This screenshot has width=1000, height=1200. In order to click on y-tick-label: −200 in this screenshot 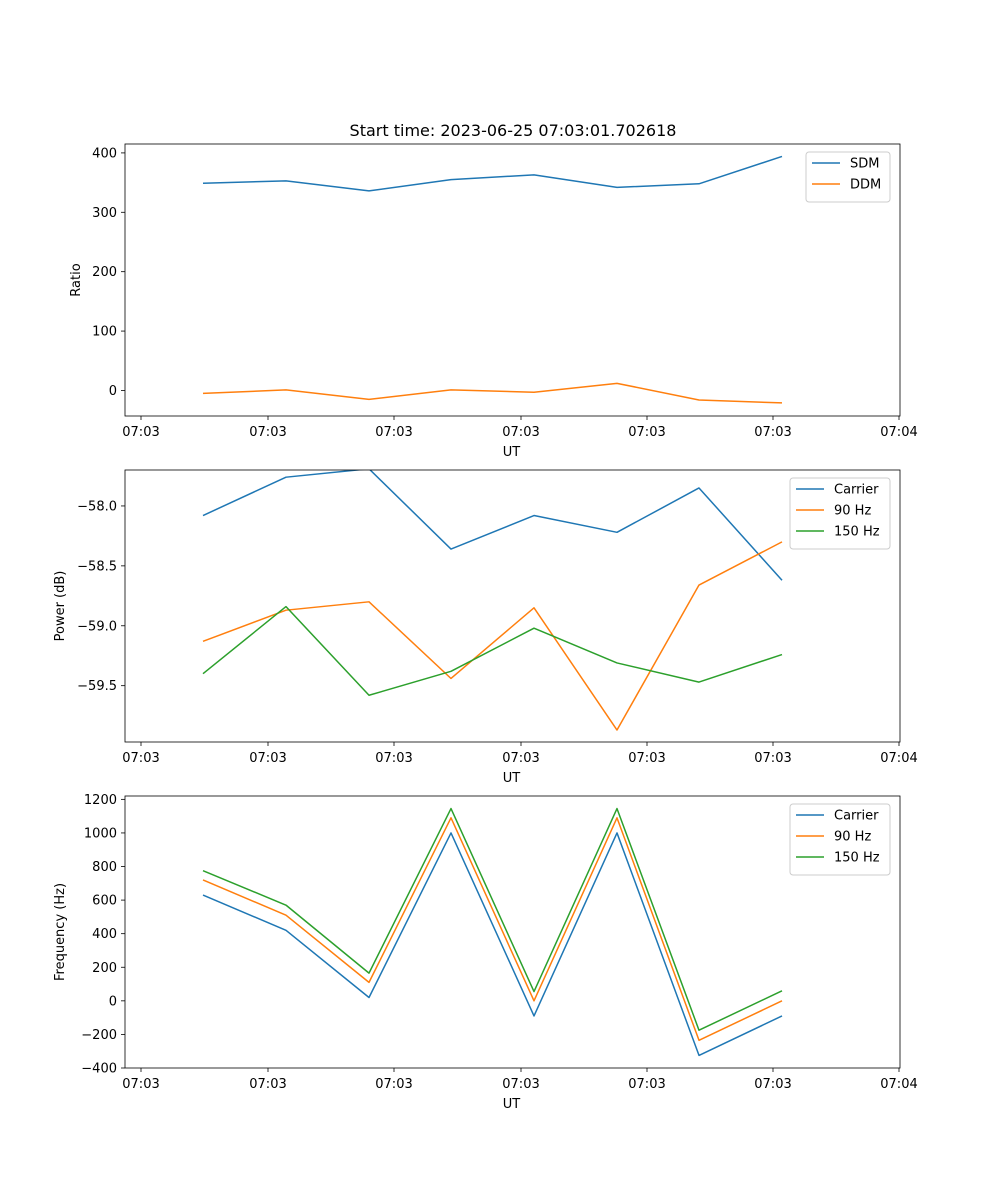, I will do `click(99, 1035)`.